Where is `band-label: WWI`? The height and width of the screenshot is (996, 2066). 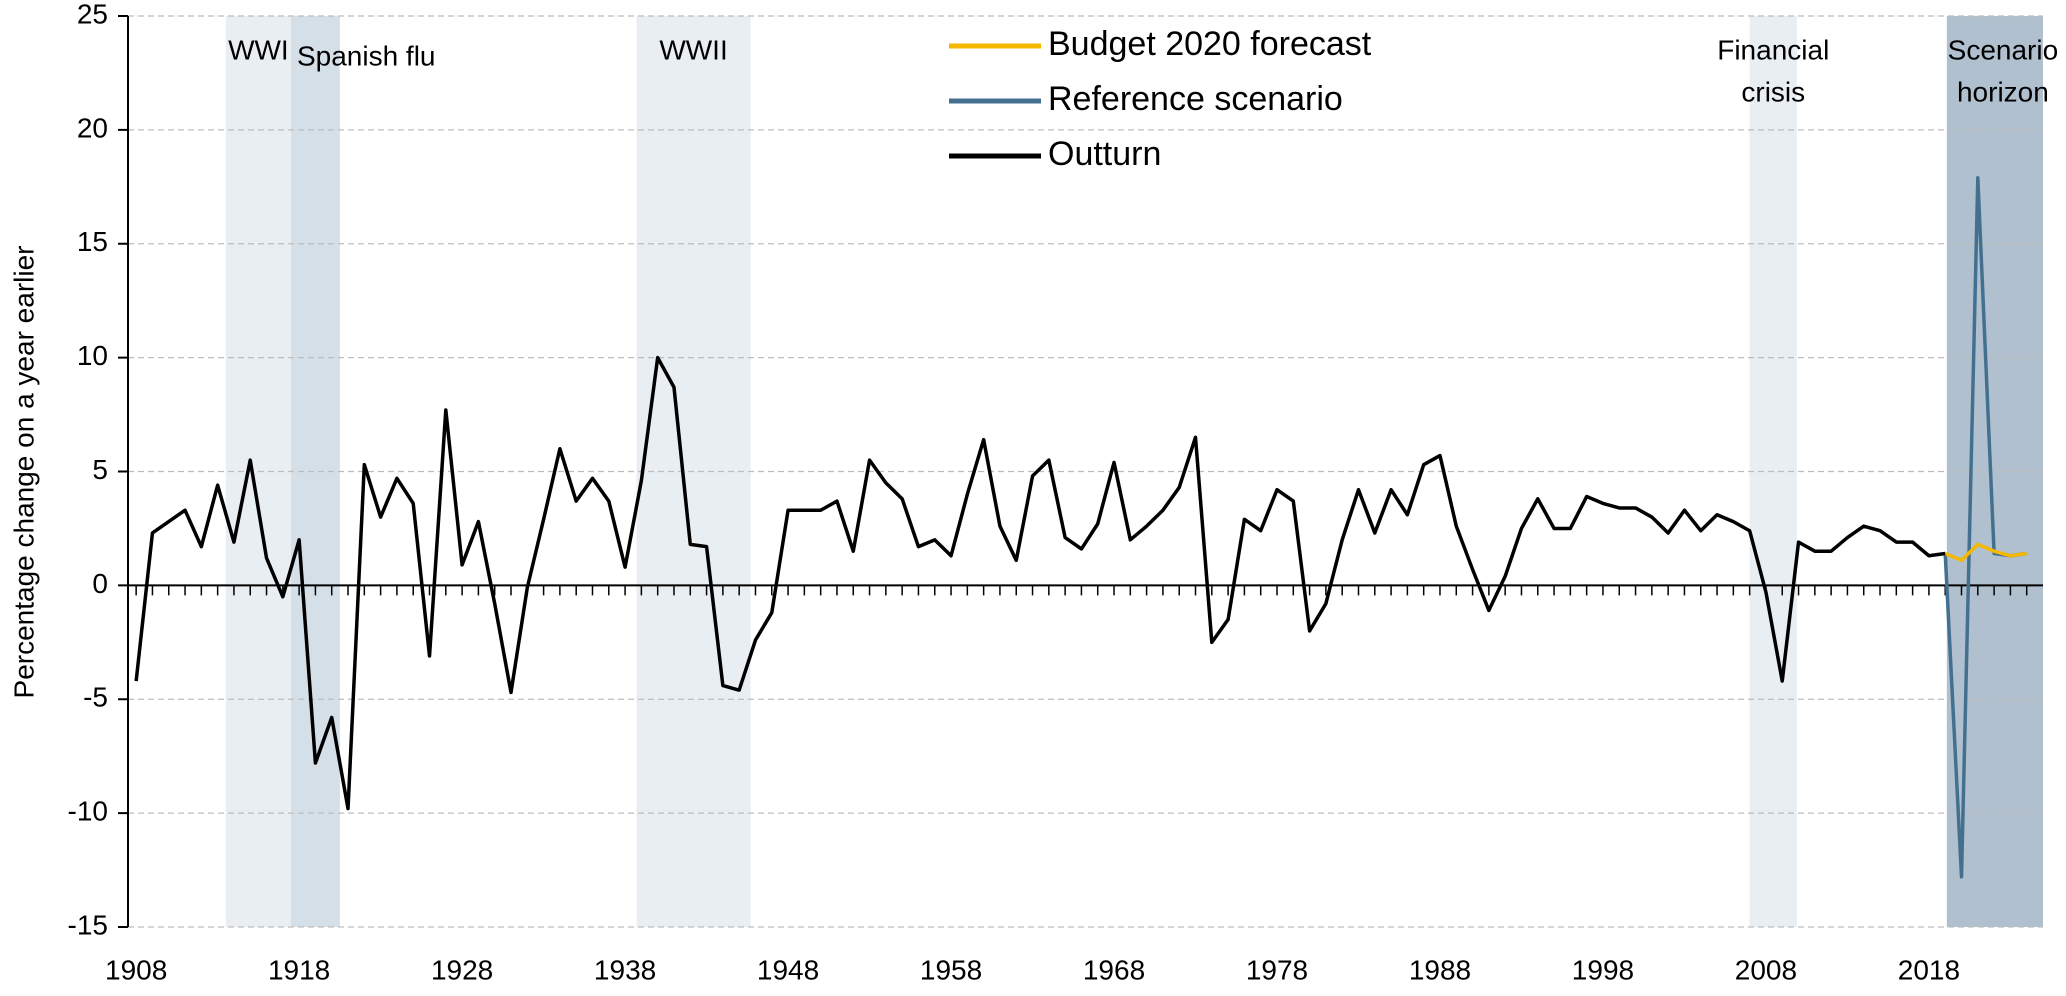
band-label: WWI is located at coordinates (258, 49).